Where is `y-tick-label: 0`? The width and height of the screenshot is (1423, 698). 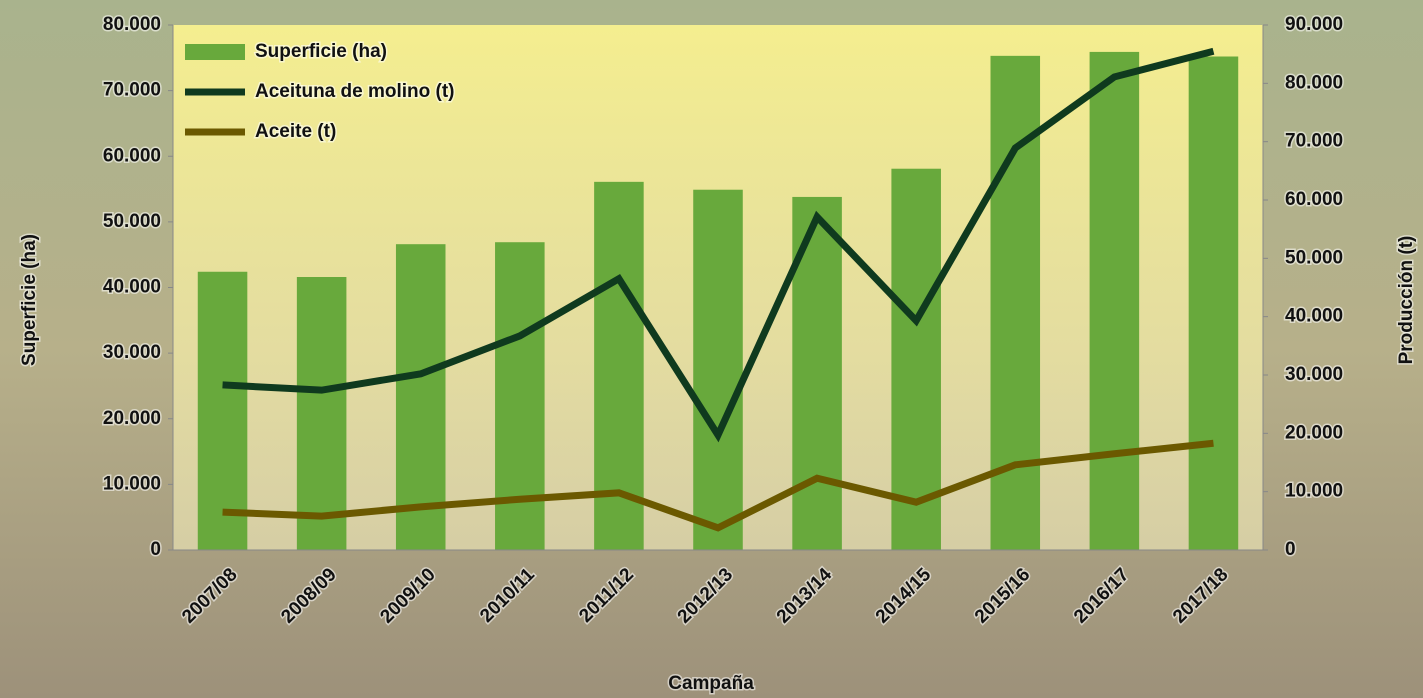 y-tick-label: 0 is located at coordinates (155, 549).